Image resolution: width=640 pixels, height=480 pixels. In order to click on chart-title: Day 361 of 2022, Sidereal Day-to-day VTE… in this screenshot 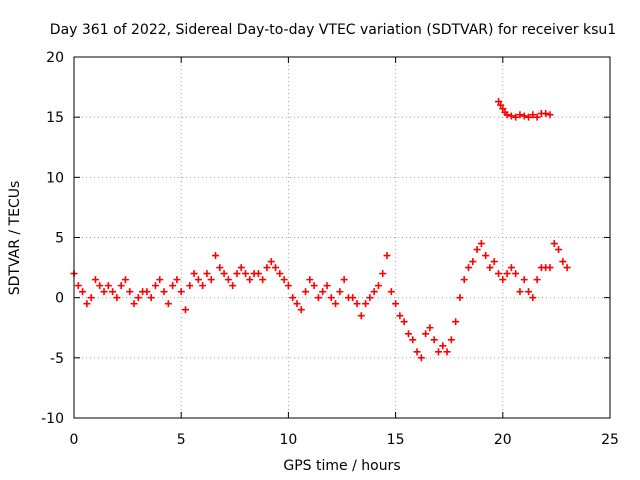, I will do `click(333, 30)`.